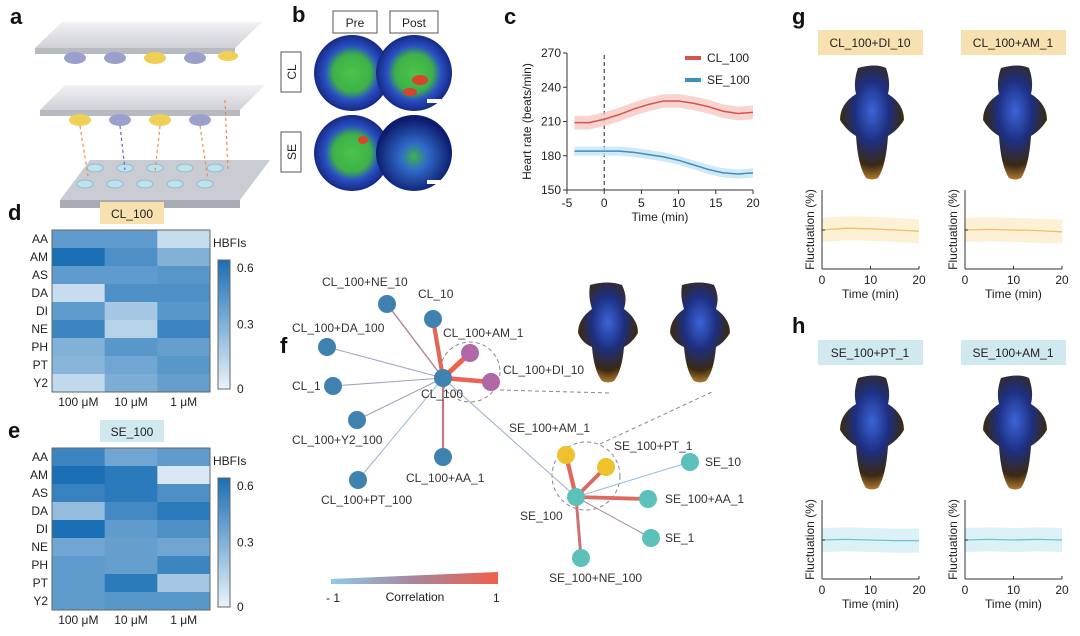 The height and width of the screenshot is (636, 1080). I want to click on colorbar, so click(224, 324).